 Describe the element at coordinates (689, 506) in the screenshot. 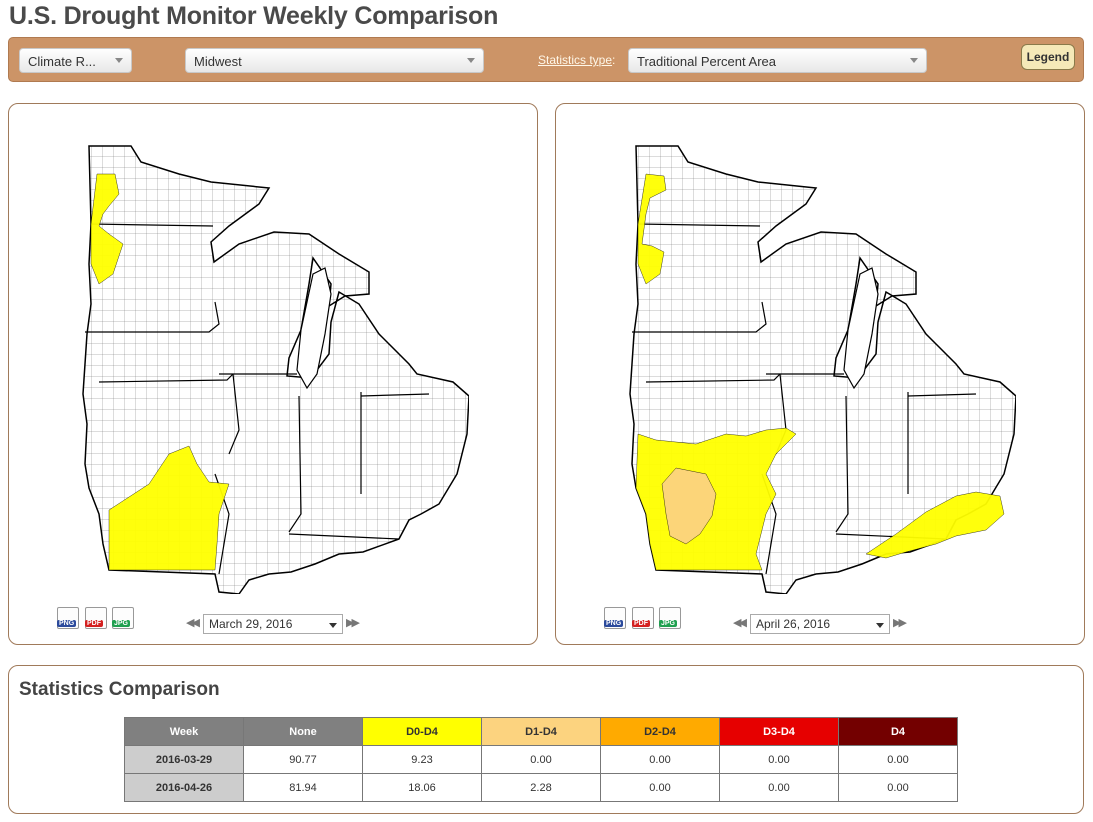

I see `d1-area` at that location.